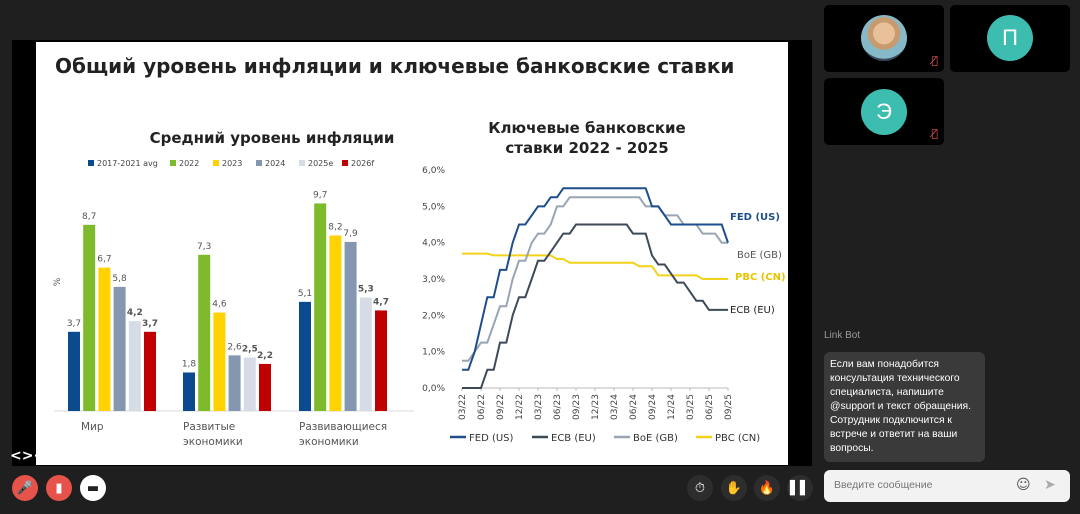  Describe the element at coordinates (275, 163) in the screenshot. I see `legend-label: 2024` at that location.